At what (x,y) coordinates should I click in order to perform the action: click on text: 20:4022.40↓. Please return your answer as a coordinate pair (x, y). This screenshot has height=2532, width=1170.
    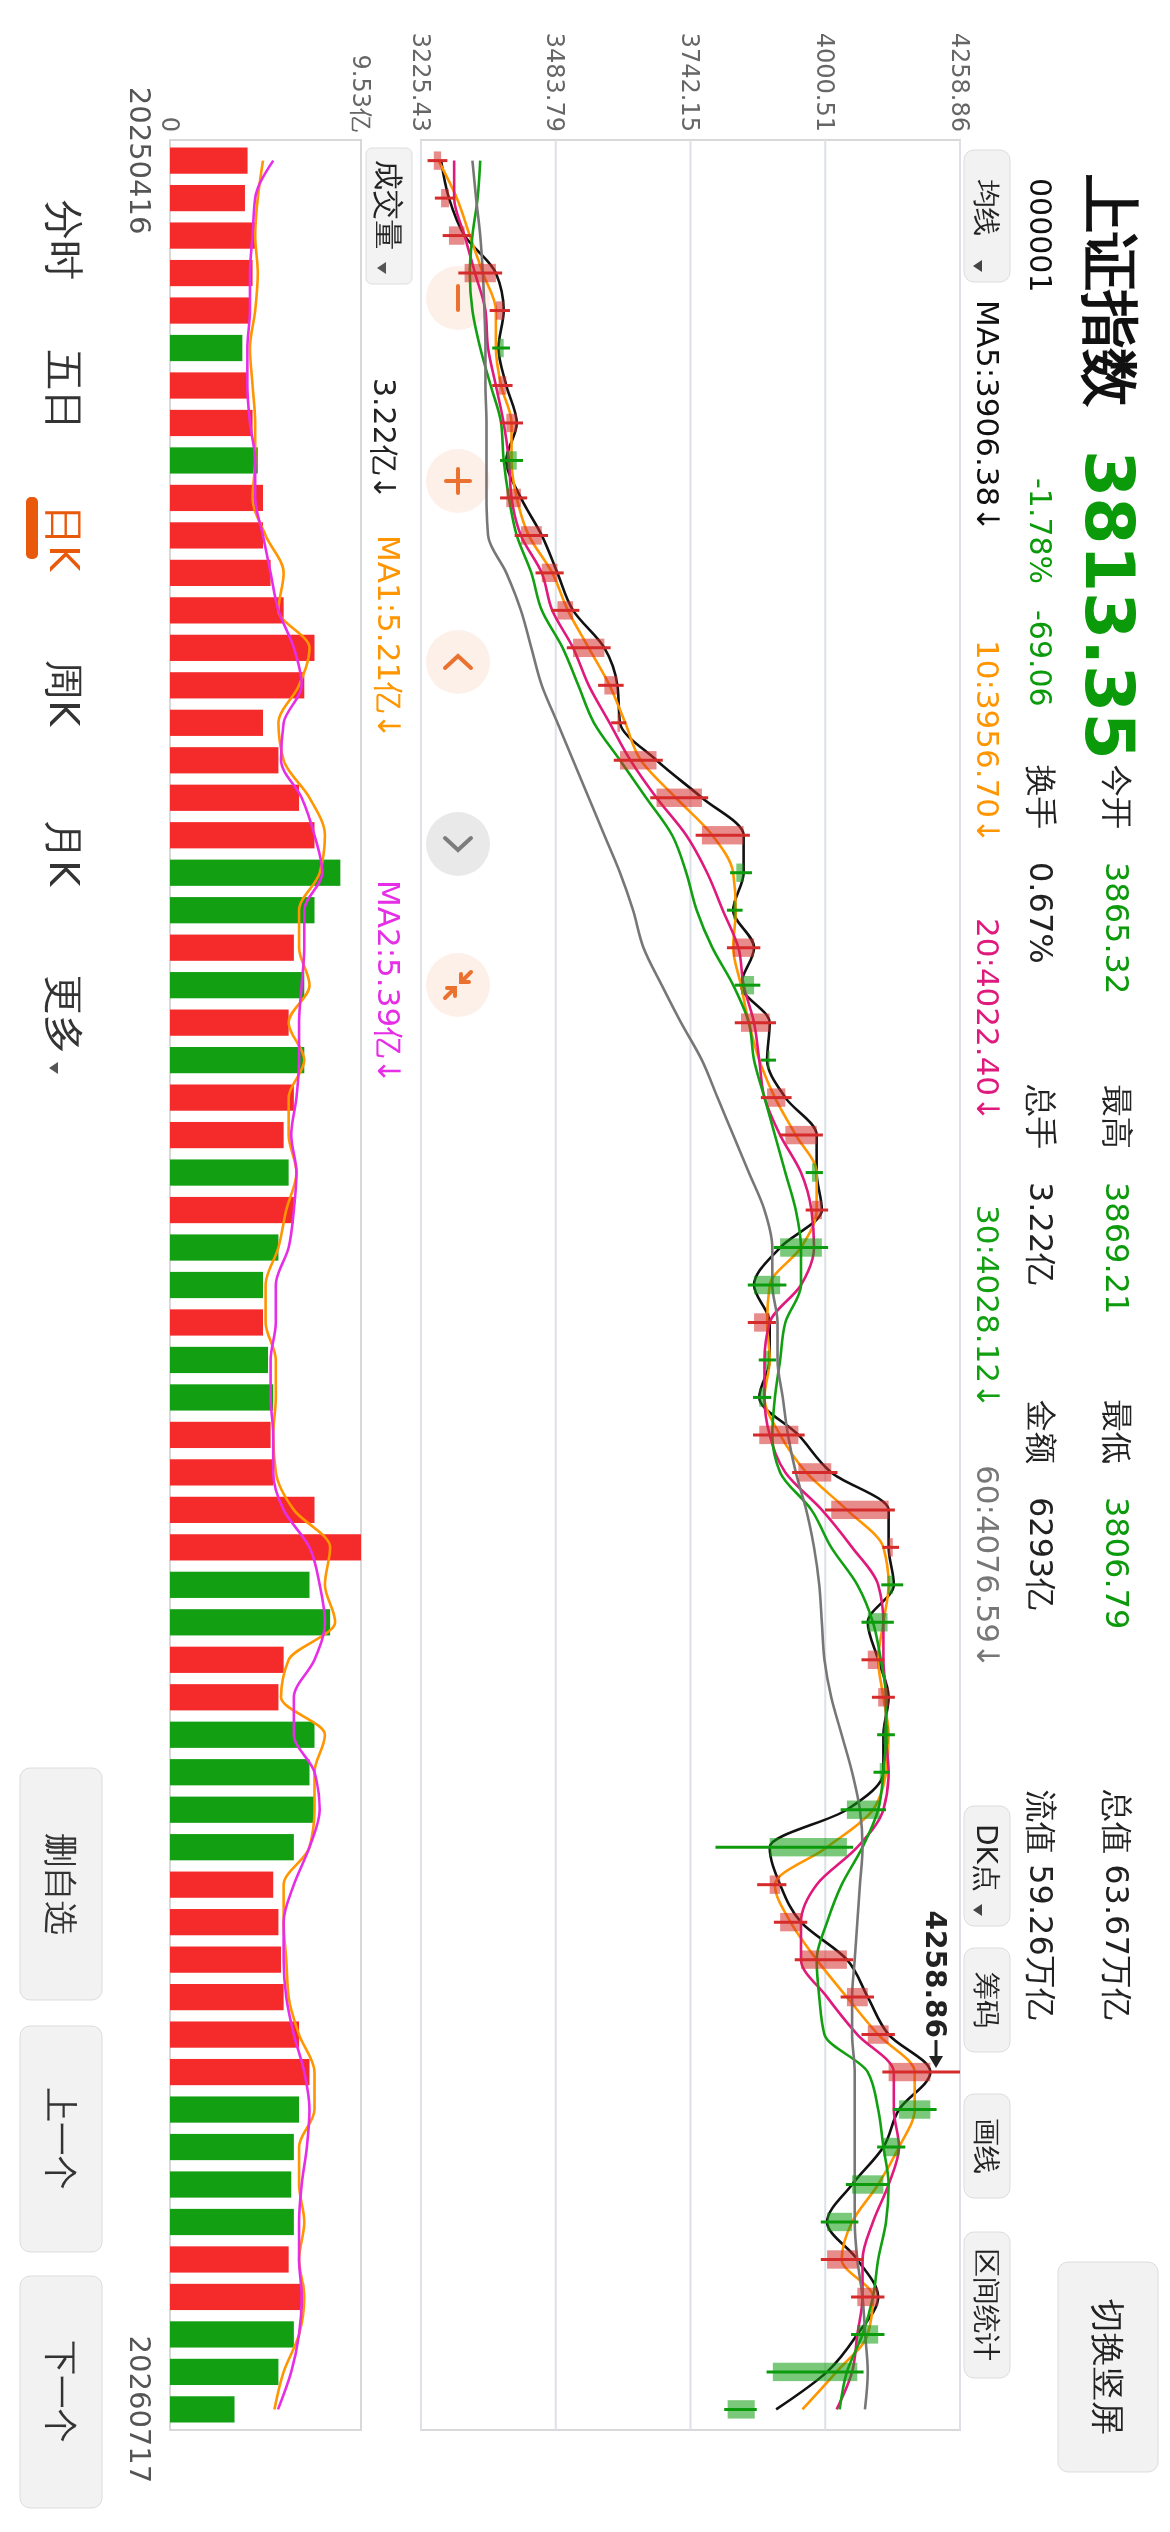
    Looking at the image, I should click on (988, 1020).